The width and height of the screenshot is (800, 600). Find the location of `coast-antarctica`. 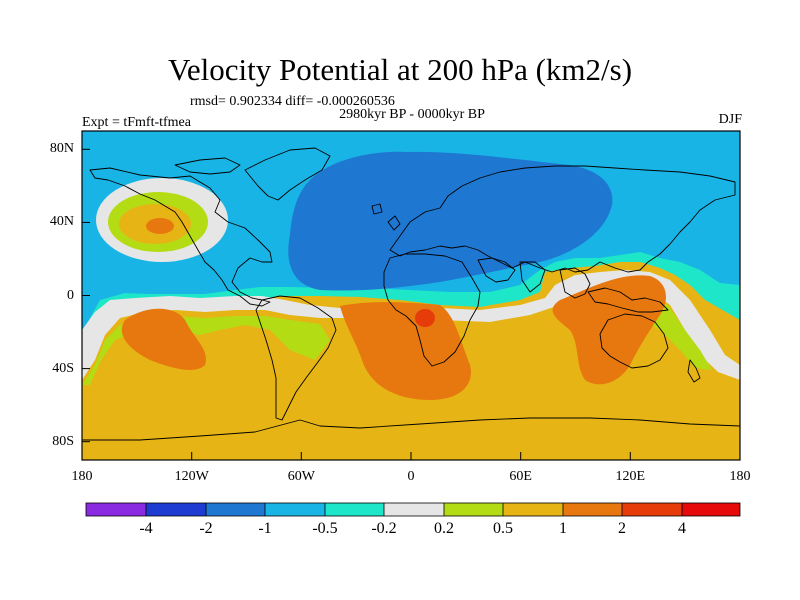

coast-antarctica is located at coordinates (411, 429).